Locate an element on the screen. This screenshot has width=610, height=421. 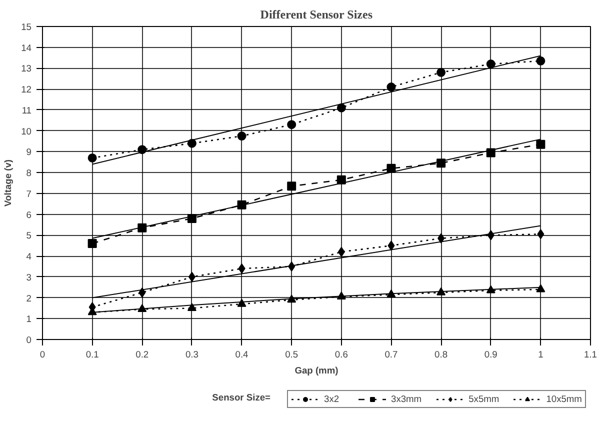
legend-label: 3x2 is located at coordinates (332, 399).